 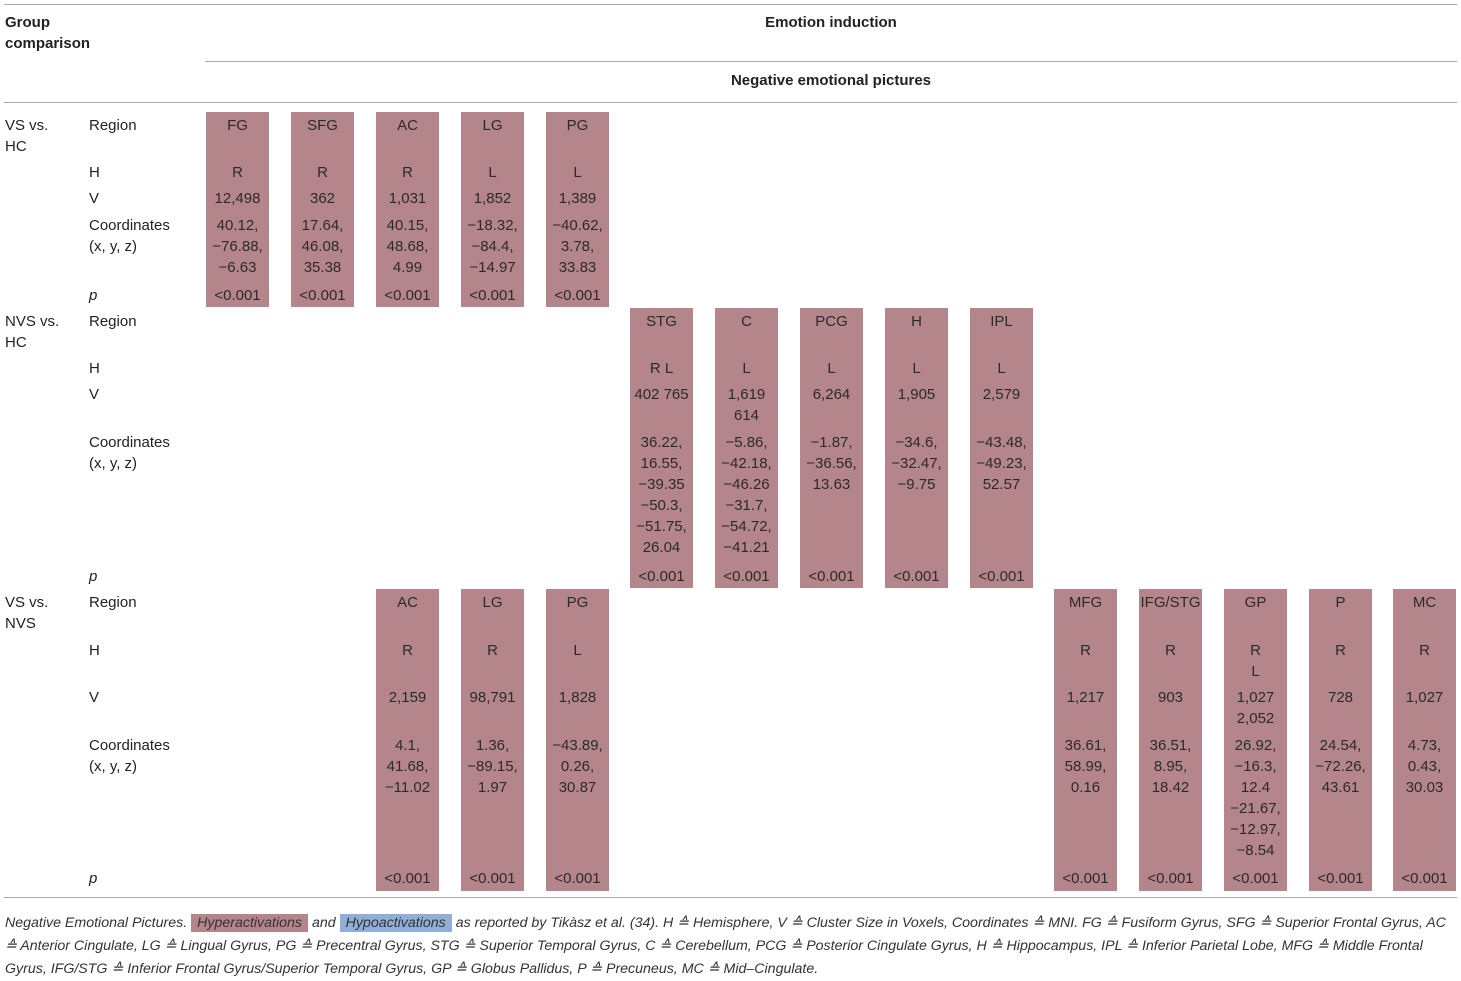 I want to click on cell-voxels: 98,791, so click(x=492, y=697).